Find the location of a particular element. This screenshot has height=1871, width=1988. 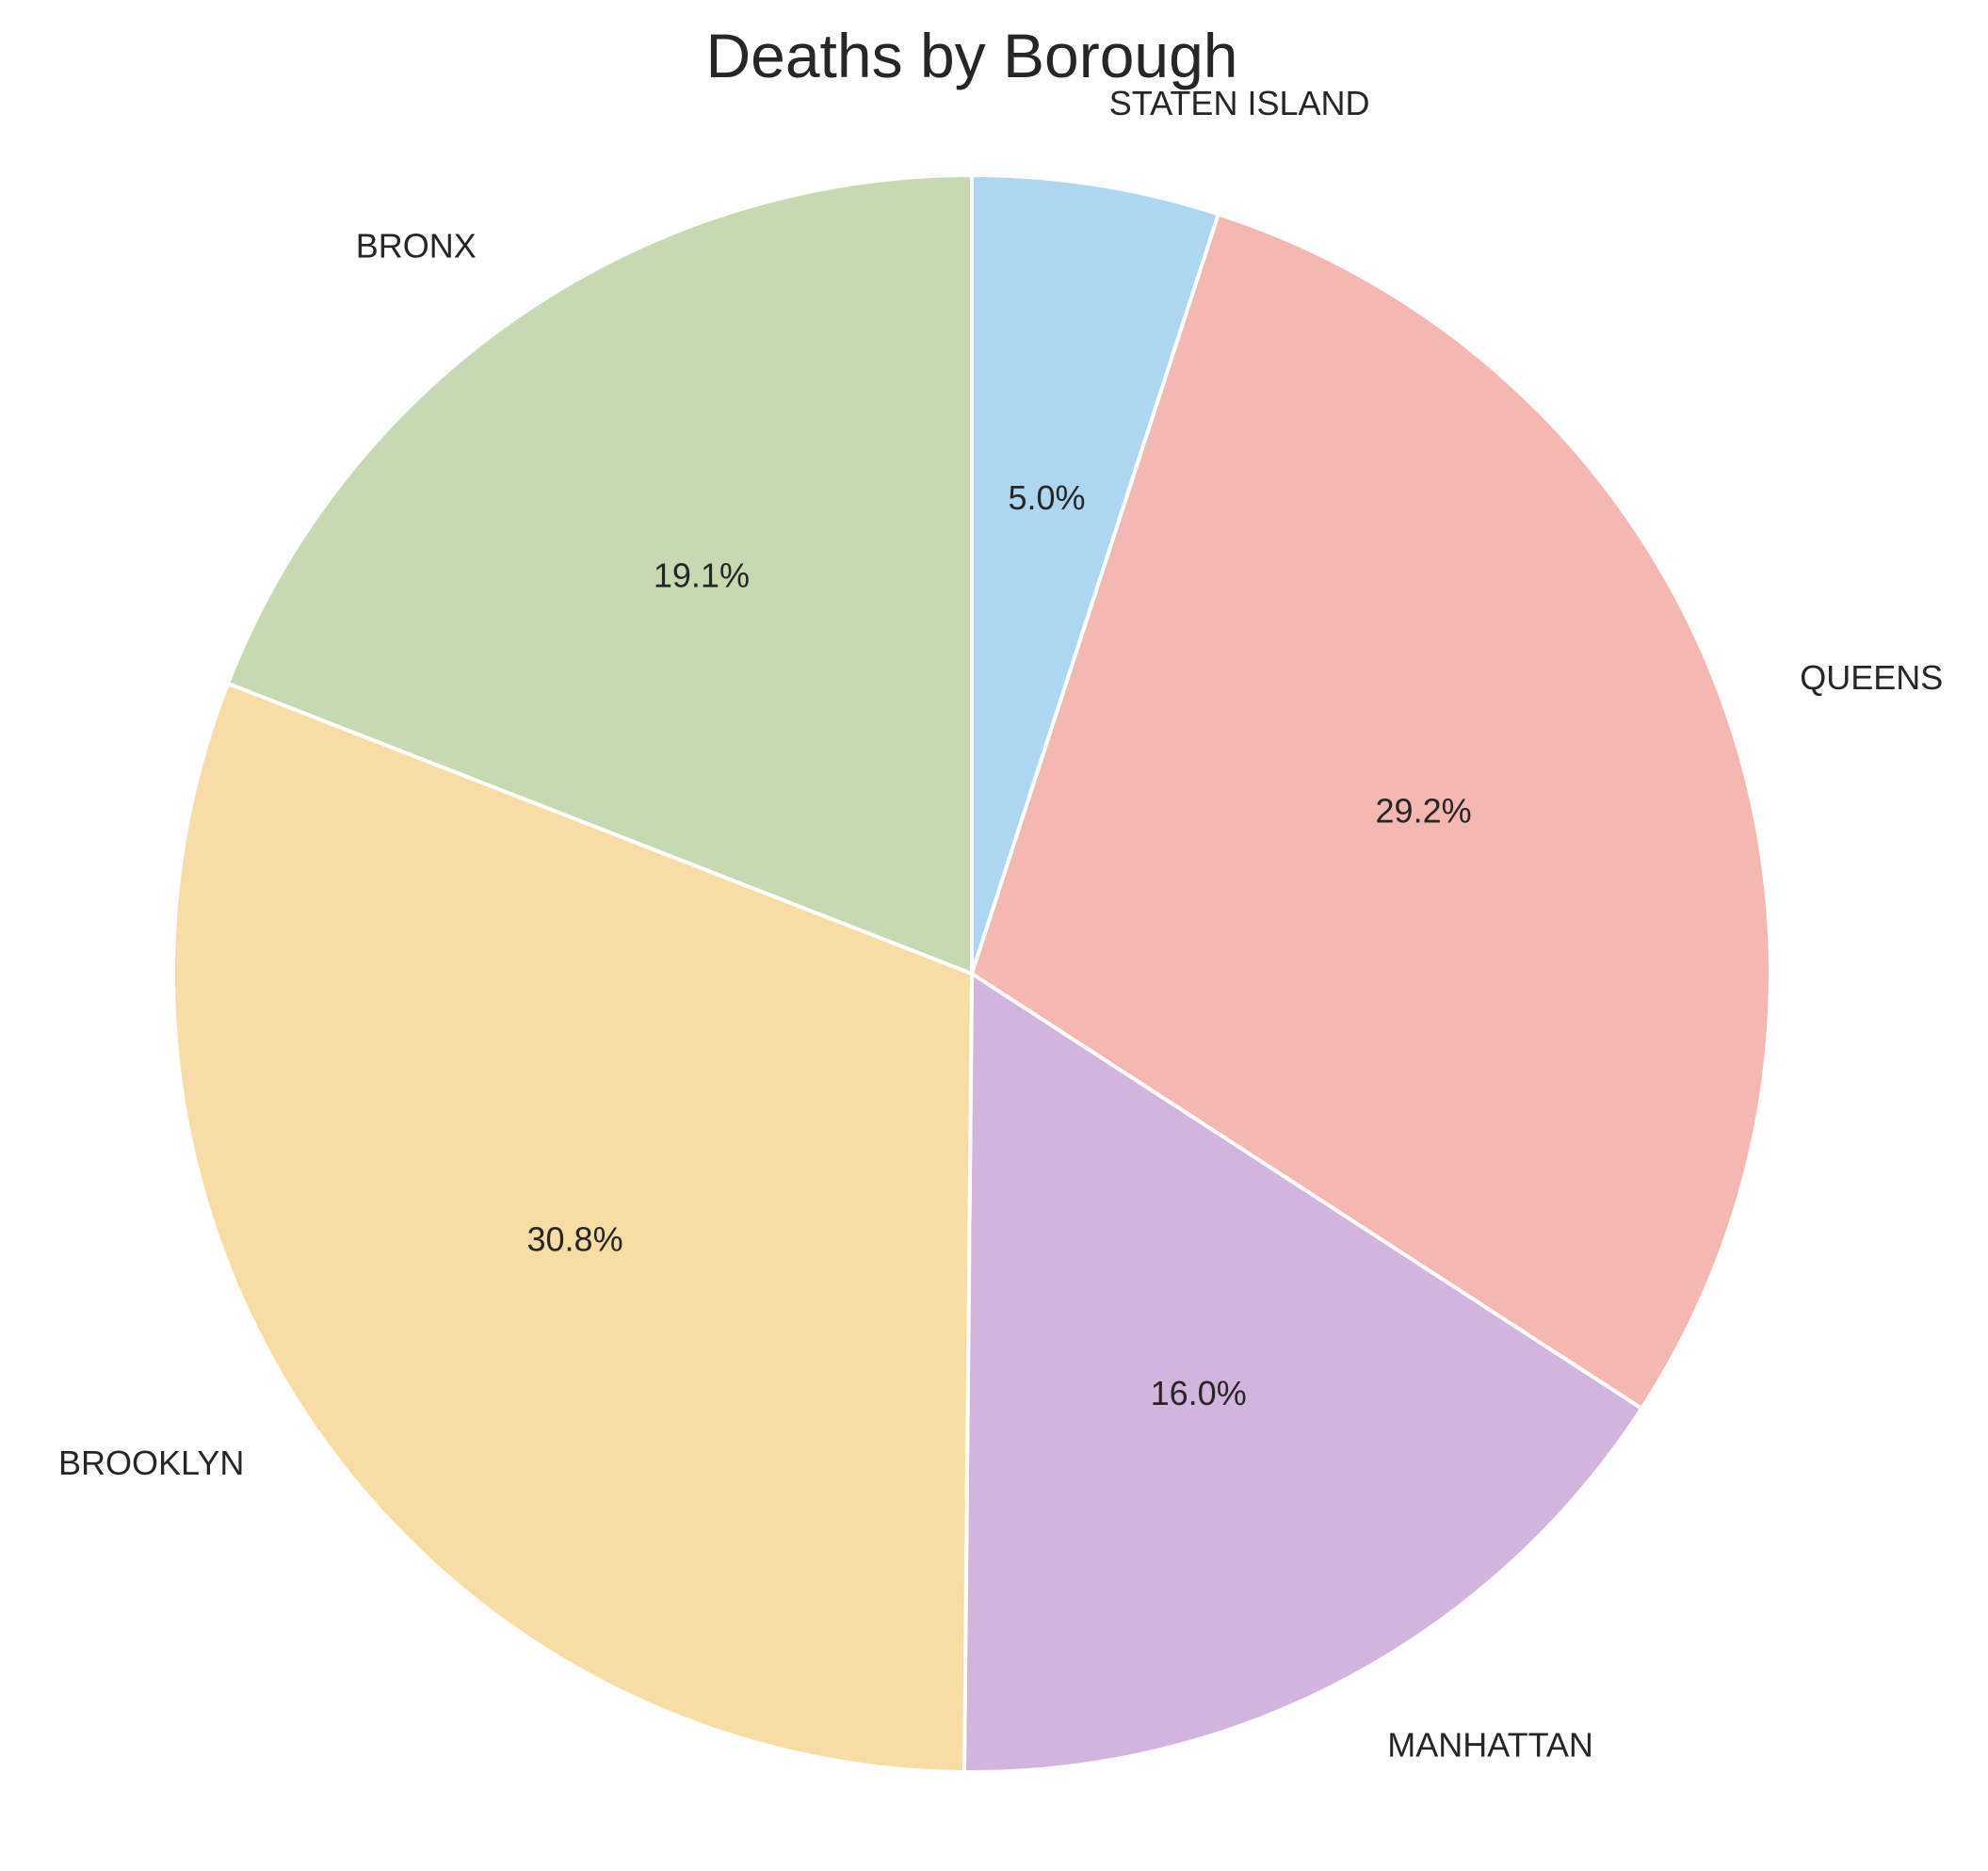

slice-label-queens: QUEENS is located at coordinates (1871, 678).